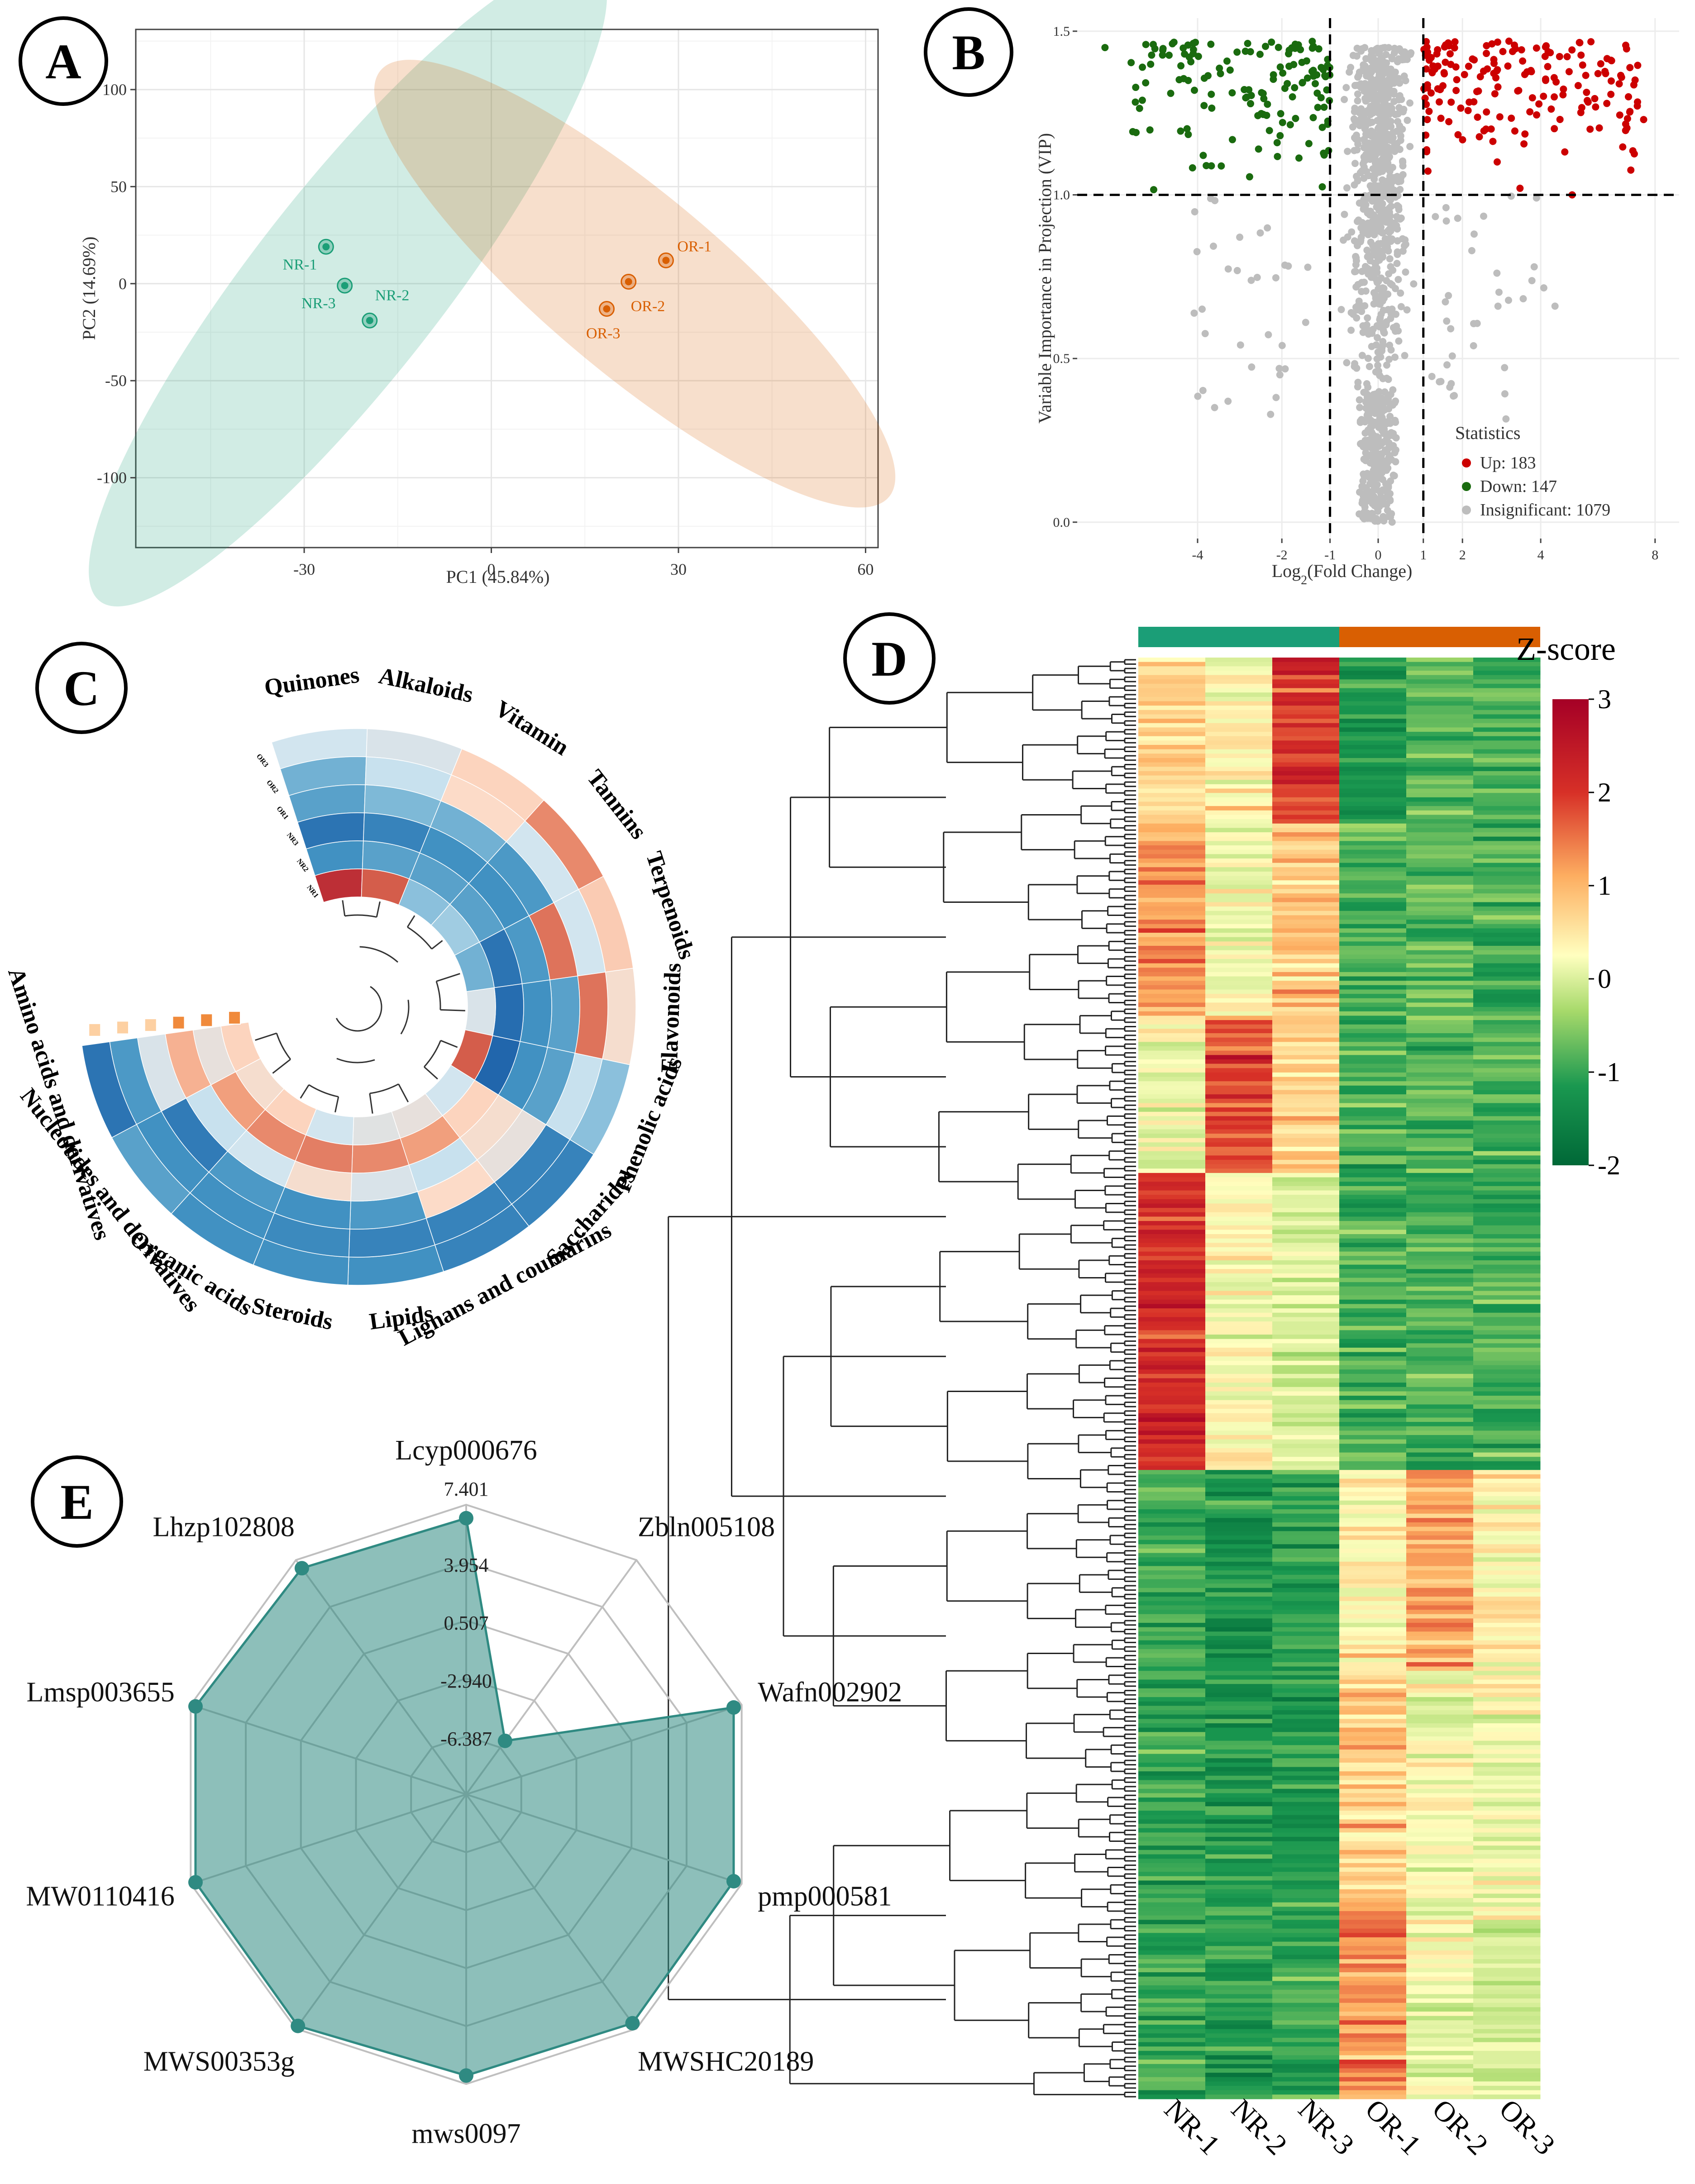  Describe the element at coordinates (283, 1046) in the screenshot. I see `dendrogram-arc` at that location.